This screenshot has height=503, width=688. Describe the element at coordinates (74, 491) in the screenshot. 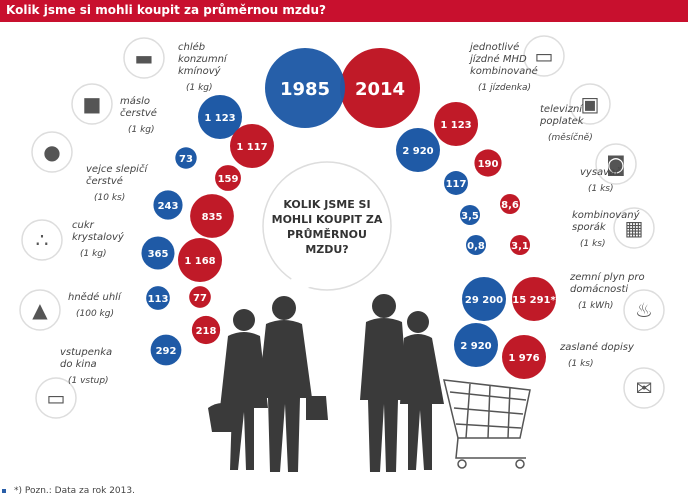

I see `footnote: *) Pozn.: Data za rok 2013.` at that location.